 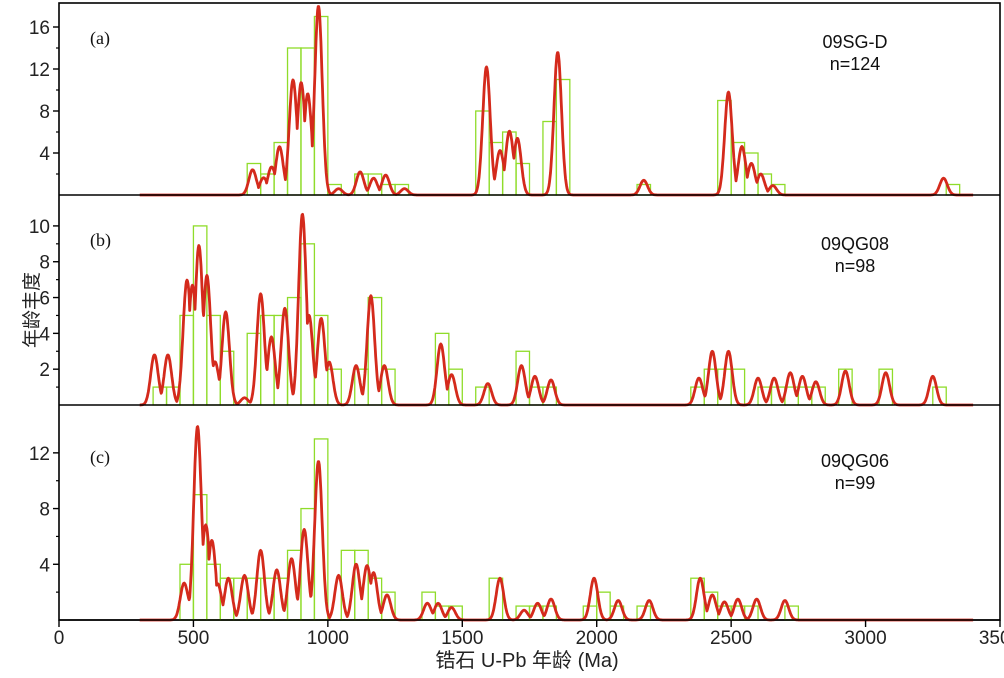 What do you see at coordinates (44, 299) in the screenshot?
I see `y-tick-label-2-3: 6` at bounding box center [44, 299].